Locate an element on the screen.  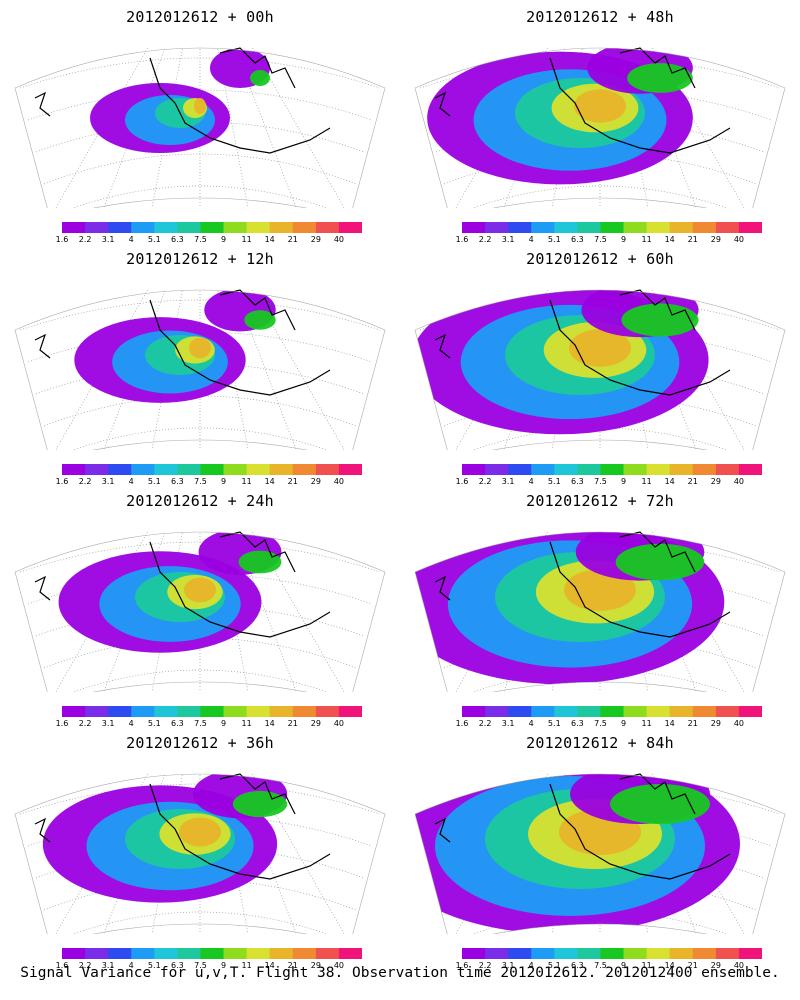
panel-title: 2012012612 + 12h is located at coordinates (200, 259).